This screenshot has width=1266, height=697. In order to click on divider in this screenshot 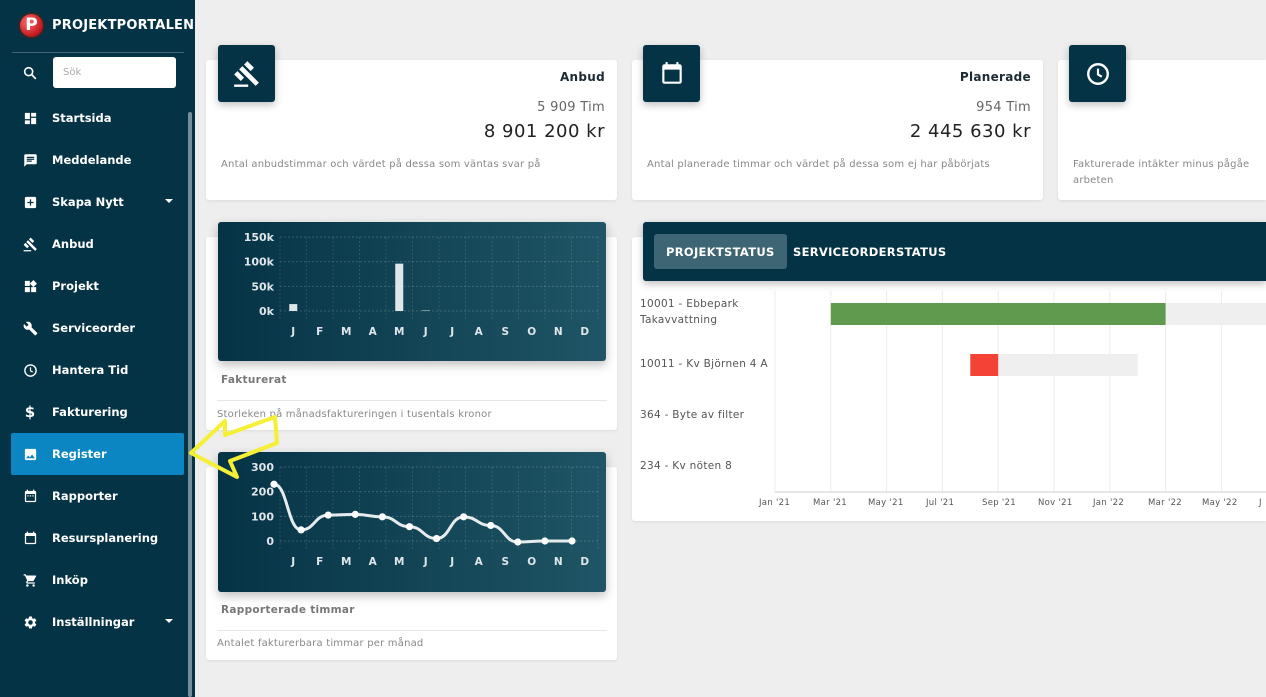, I will do `click(412, 630)`.